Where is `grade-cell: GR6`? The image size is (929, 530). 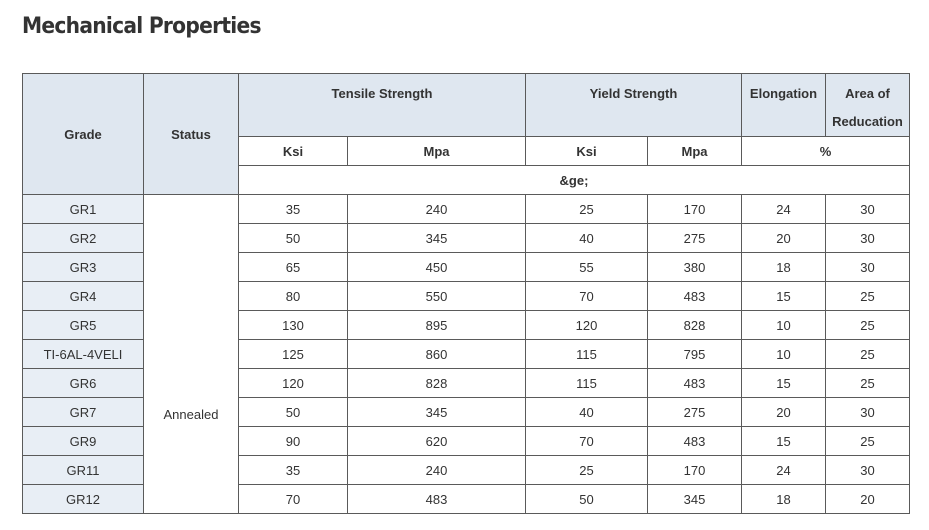 grade-cell: GR6 is located at coordinates (83, 383).